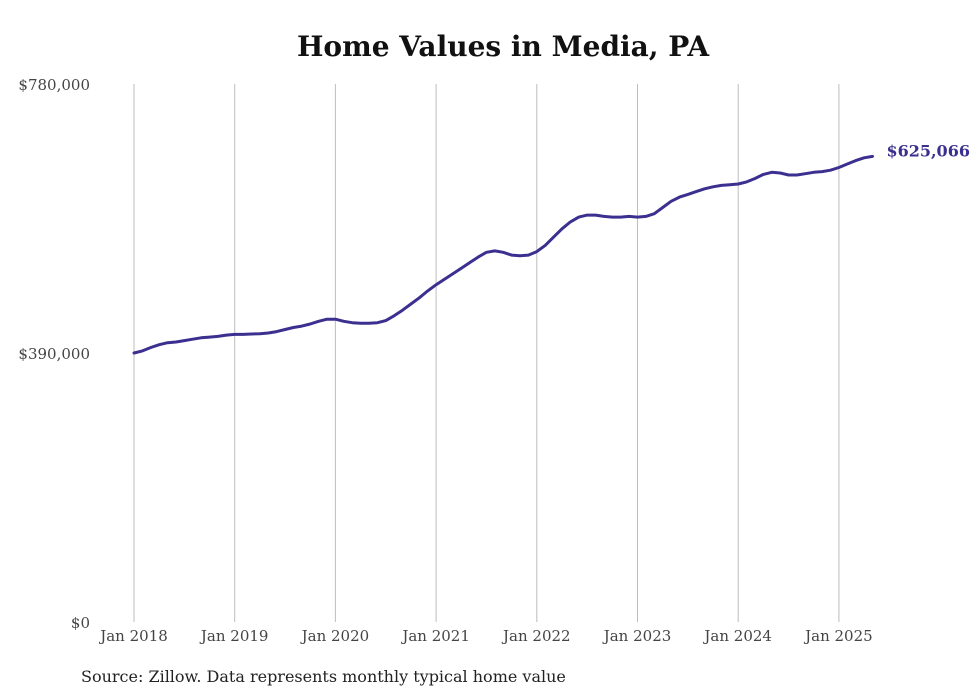 The width and height of the screenshot is (980, 699). I want to click on x-tick-label: Jan 2024, so click(737, 636).